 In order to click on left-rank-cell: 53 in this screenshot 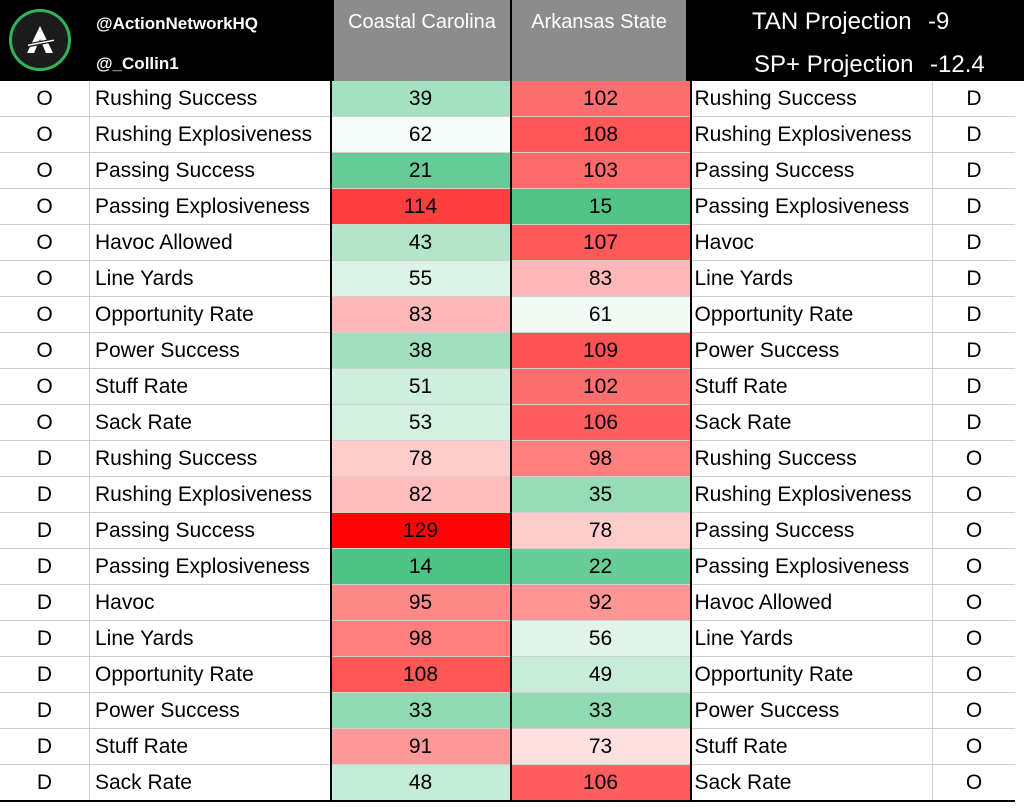, I will do `click(420, 422)`.